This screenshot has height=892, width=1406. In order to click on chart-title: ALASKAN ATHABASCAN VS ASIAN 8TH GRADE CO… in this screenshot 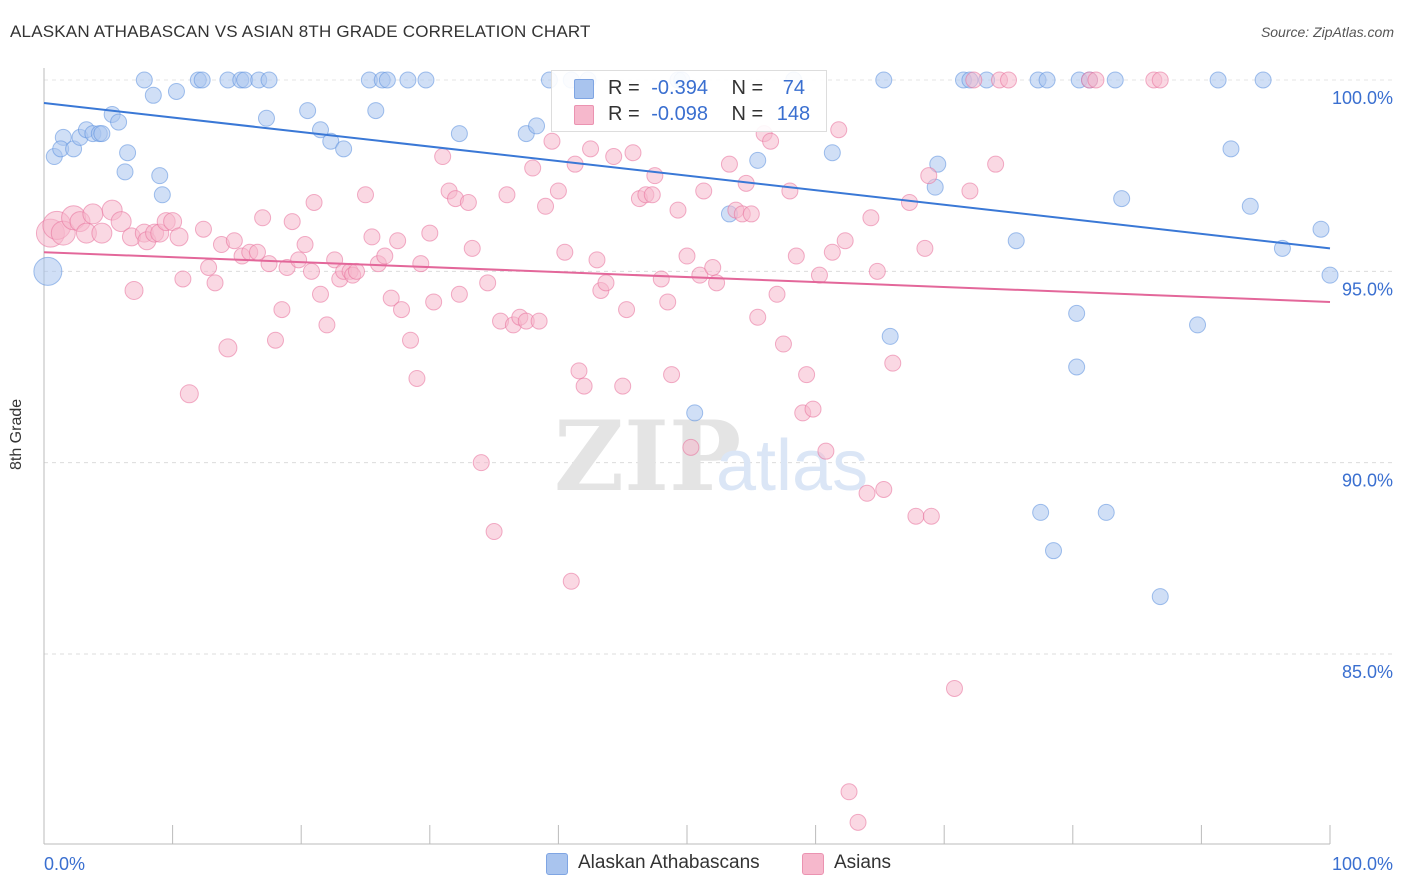, I will do `click(300, 31)`.